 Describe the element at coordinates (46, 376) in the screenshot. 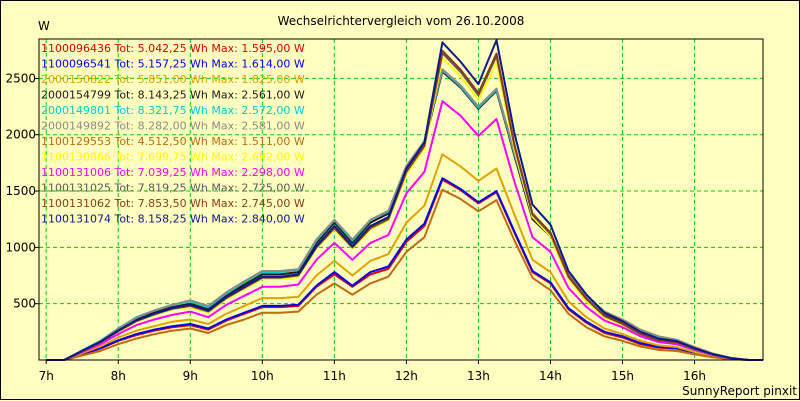

I see `x-tick-label: 7h` at that location.